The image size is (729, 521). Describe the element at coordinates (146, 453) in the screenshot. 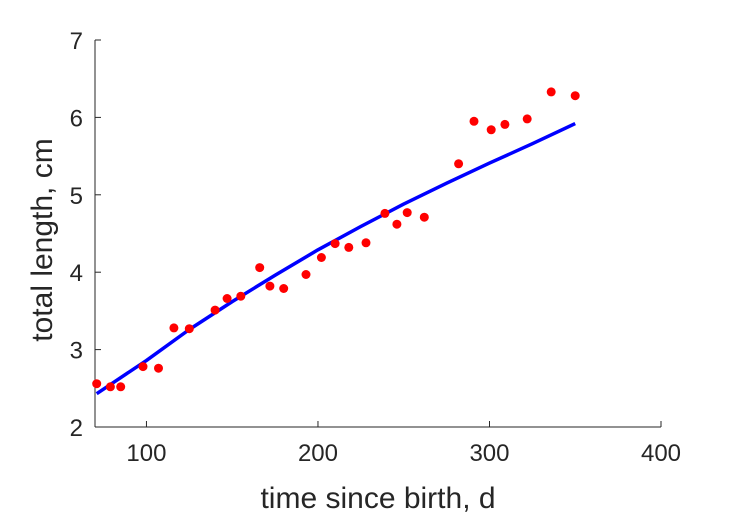

I see `x-tick-label: 100` at that location.